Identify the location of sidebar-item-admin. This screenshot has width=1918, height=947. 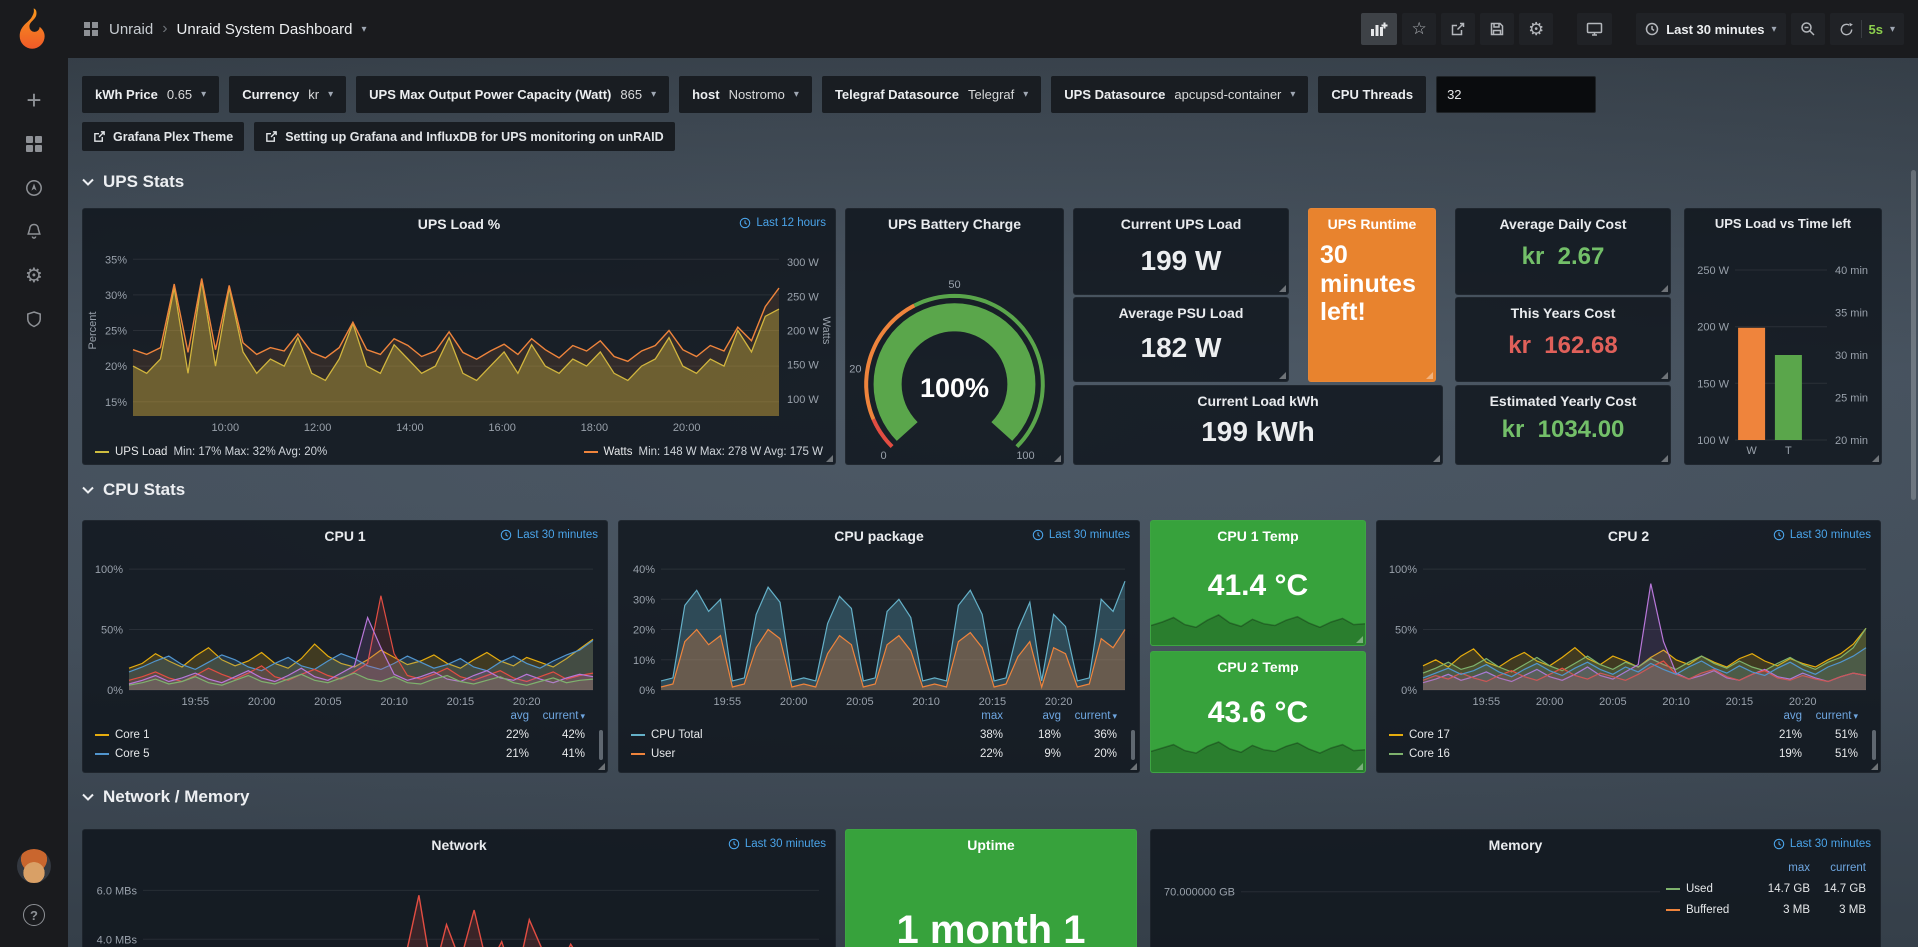
(34, 320).